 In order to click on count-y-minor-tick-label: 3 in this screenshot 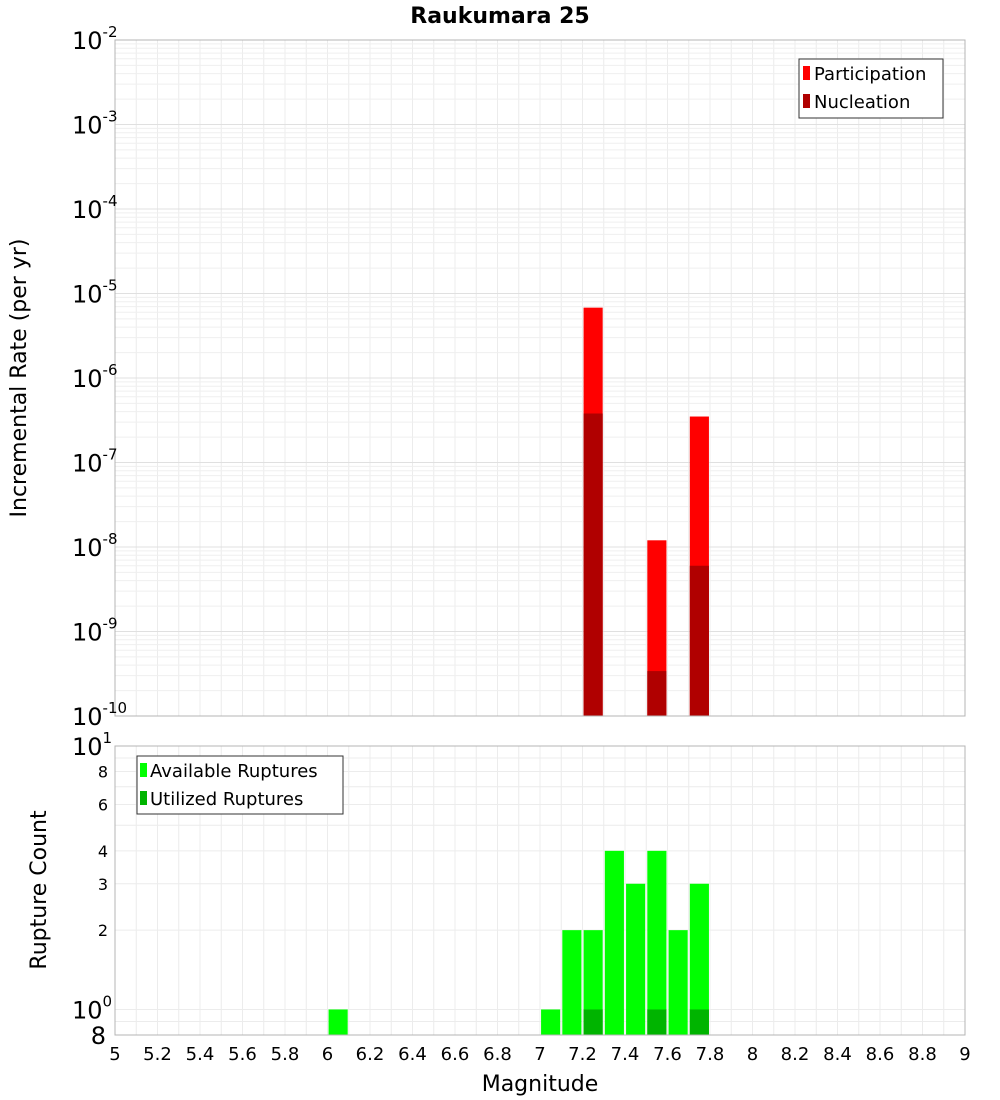, I will do `click(103, 884)`.